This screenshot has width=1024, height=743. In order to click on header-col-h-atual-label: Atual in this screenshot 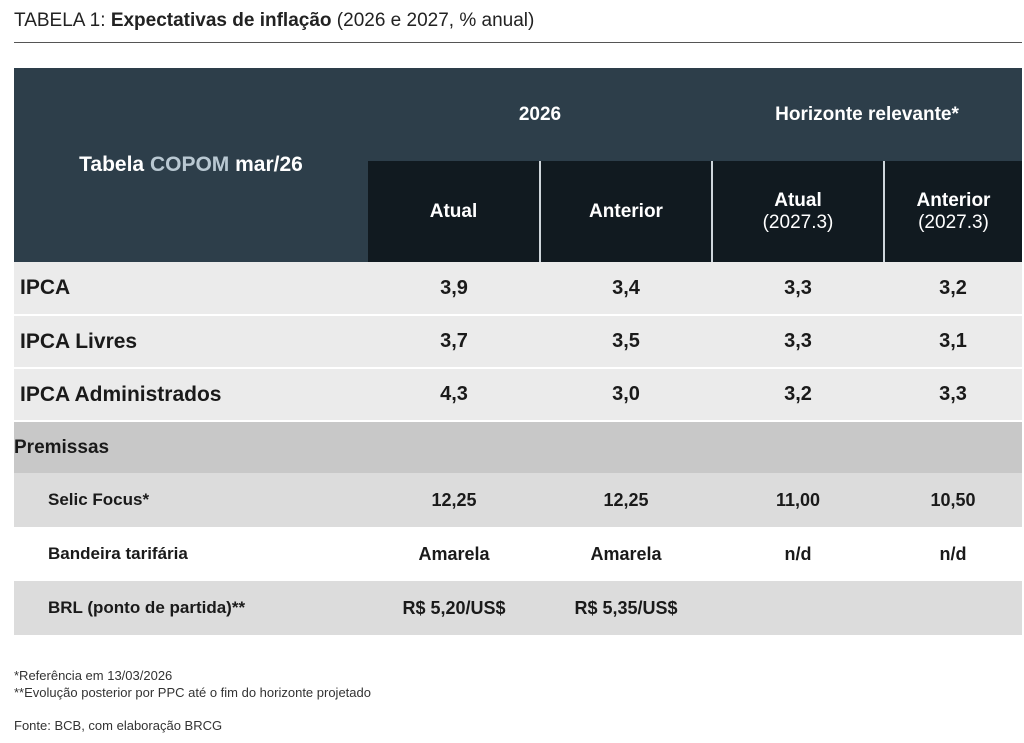, I will do `click(798, 200)`.